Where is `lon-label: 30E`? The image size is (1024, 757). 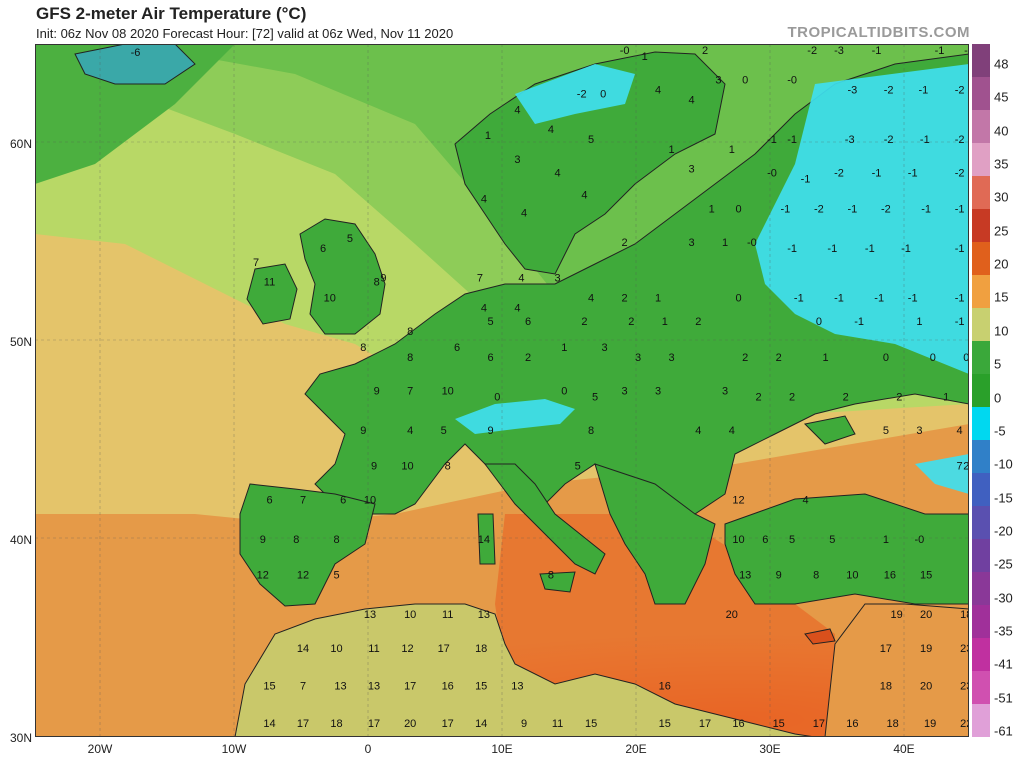
lon-label: 30E is located at coordinates (770, 749).